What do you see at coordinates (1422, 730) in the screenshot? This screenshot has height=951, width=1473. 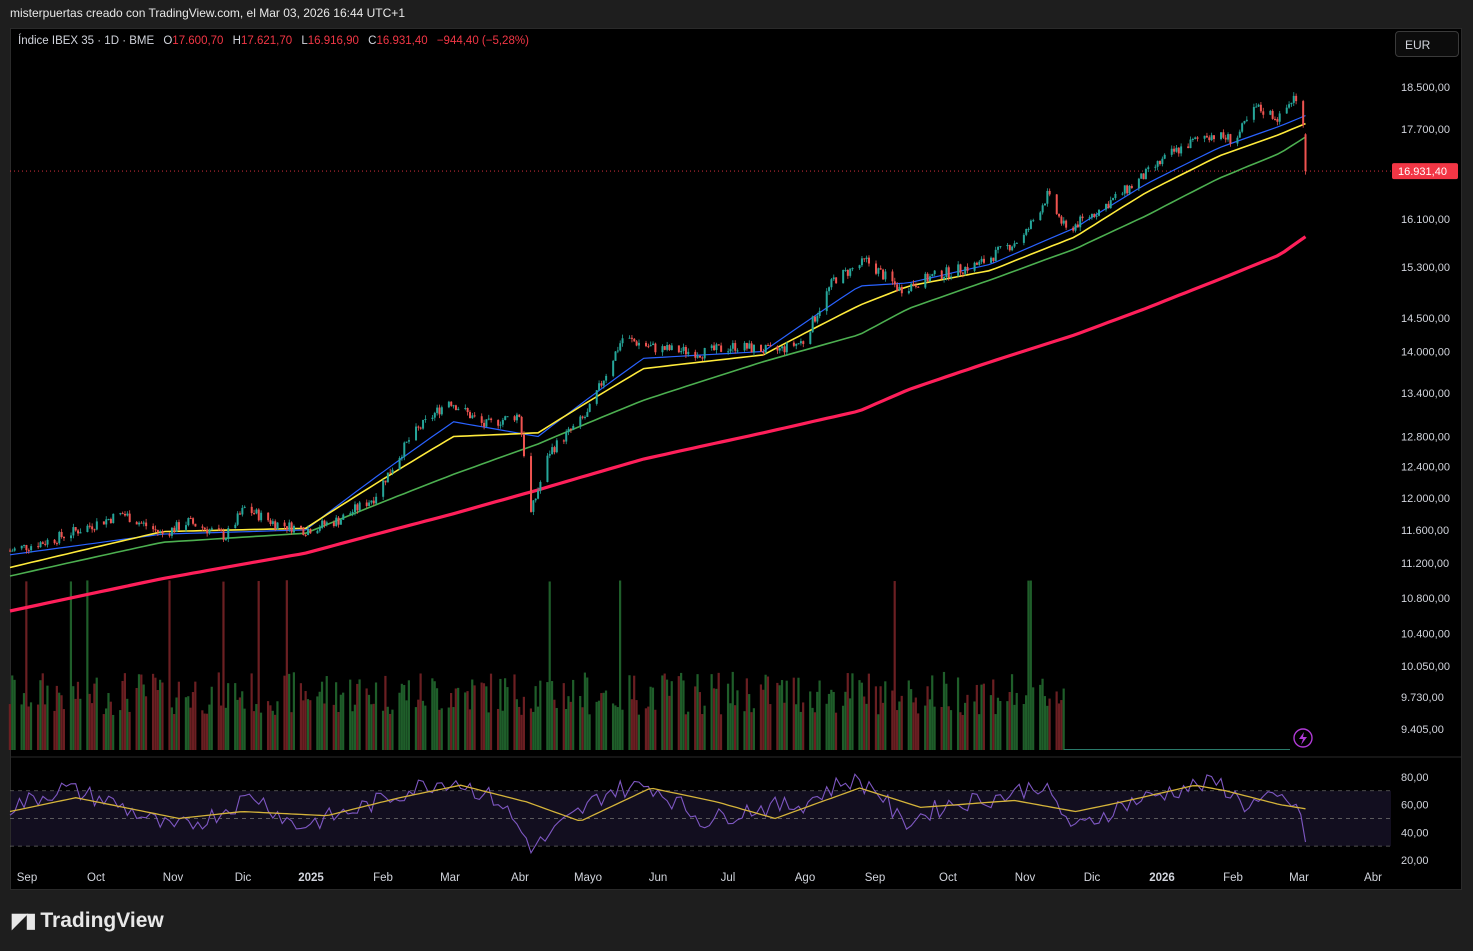 I see `price-tick-label: 9.405,00` at bounding box center [1422, 730].